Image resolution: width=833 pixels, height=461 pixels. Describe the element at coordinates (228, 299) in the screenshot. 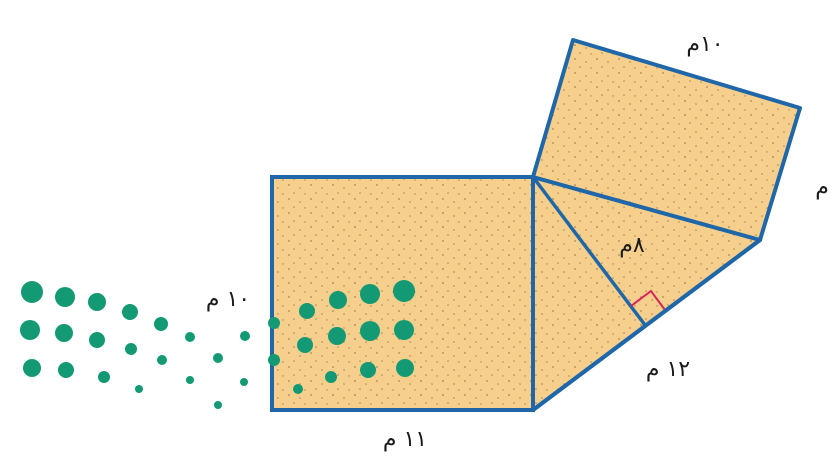

I see `left-label: ١٠ م` at that location.